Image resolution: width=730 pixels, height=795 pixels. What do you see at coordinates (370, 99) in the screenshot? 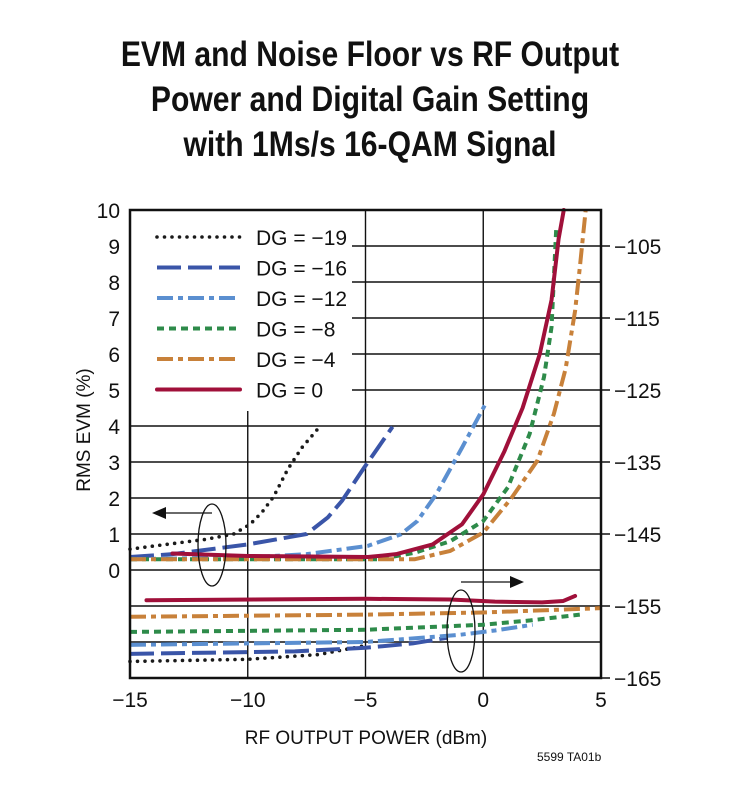
I see `title-line-2: Power and Digital Gain Setting` at bounding box center [370, 99].